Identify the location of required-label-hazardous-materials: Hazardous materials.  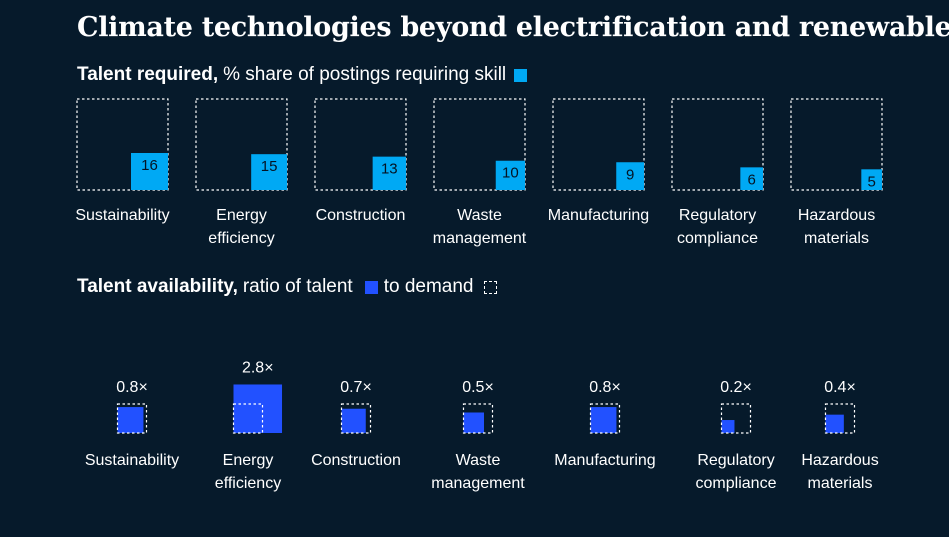
(836, 227).